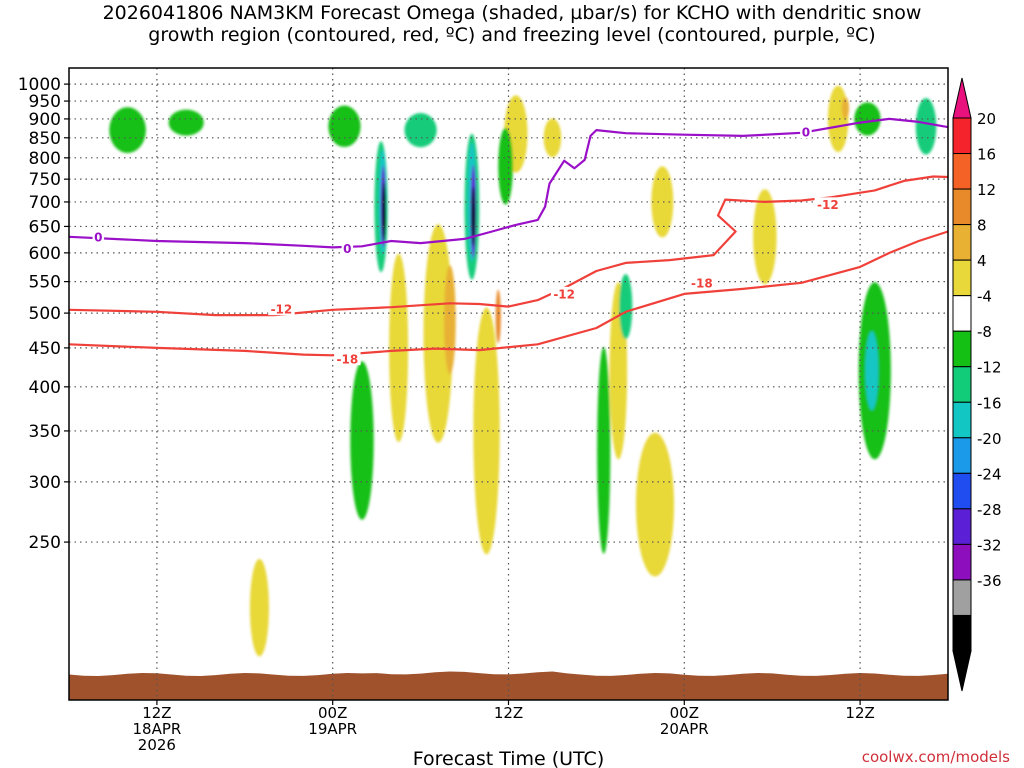  I want to click on x-tick-label: 2026, so click(157, 745).